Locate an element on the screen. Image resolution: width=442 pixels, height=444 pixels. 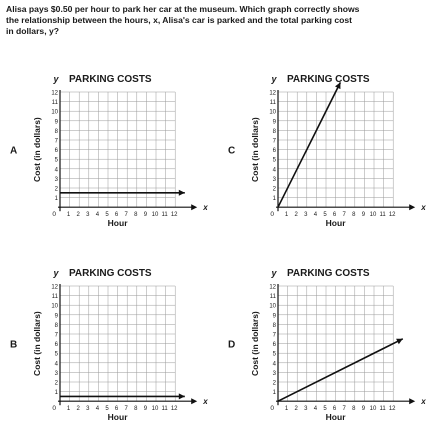
series-arrowhead is located at coordinates (338, 86).